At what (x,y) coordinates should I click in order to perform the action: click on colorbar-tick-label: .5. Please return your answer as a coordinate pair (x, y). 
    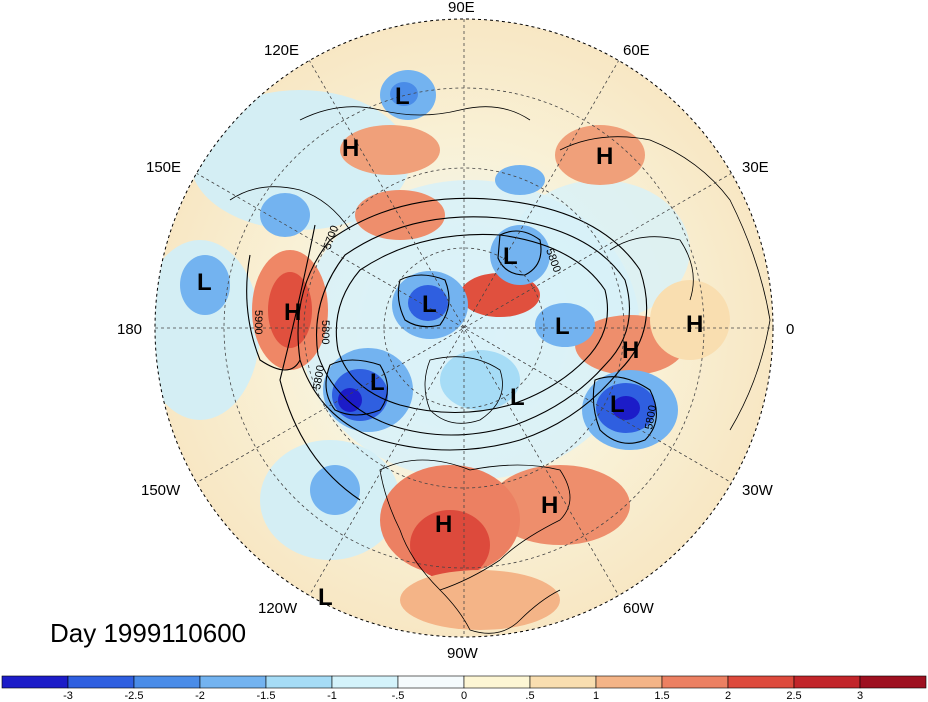
    Looking at the image, I should click on (529, 696).